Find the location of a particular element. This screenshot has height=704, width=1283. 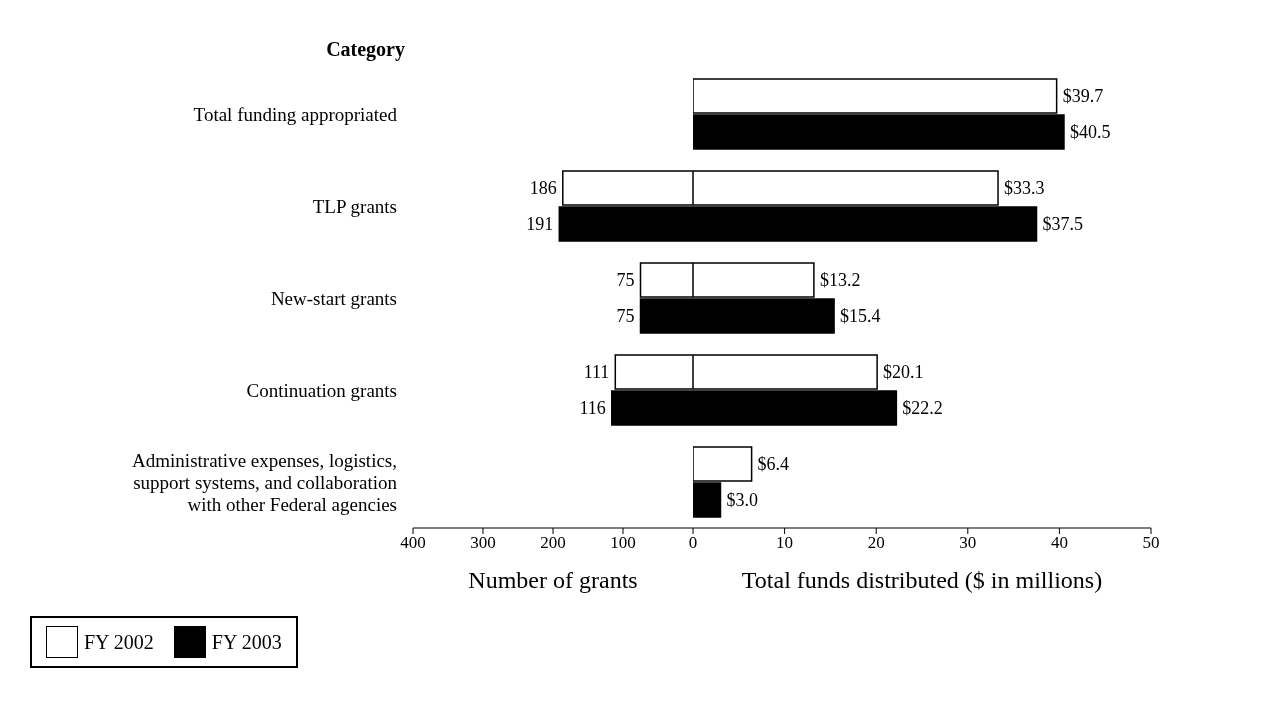

y-tick-label: Continuation grants is located at coordinates (321, 390).